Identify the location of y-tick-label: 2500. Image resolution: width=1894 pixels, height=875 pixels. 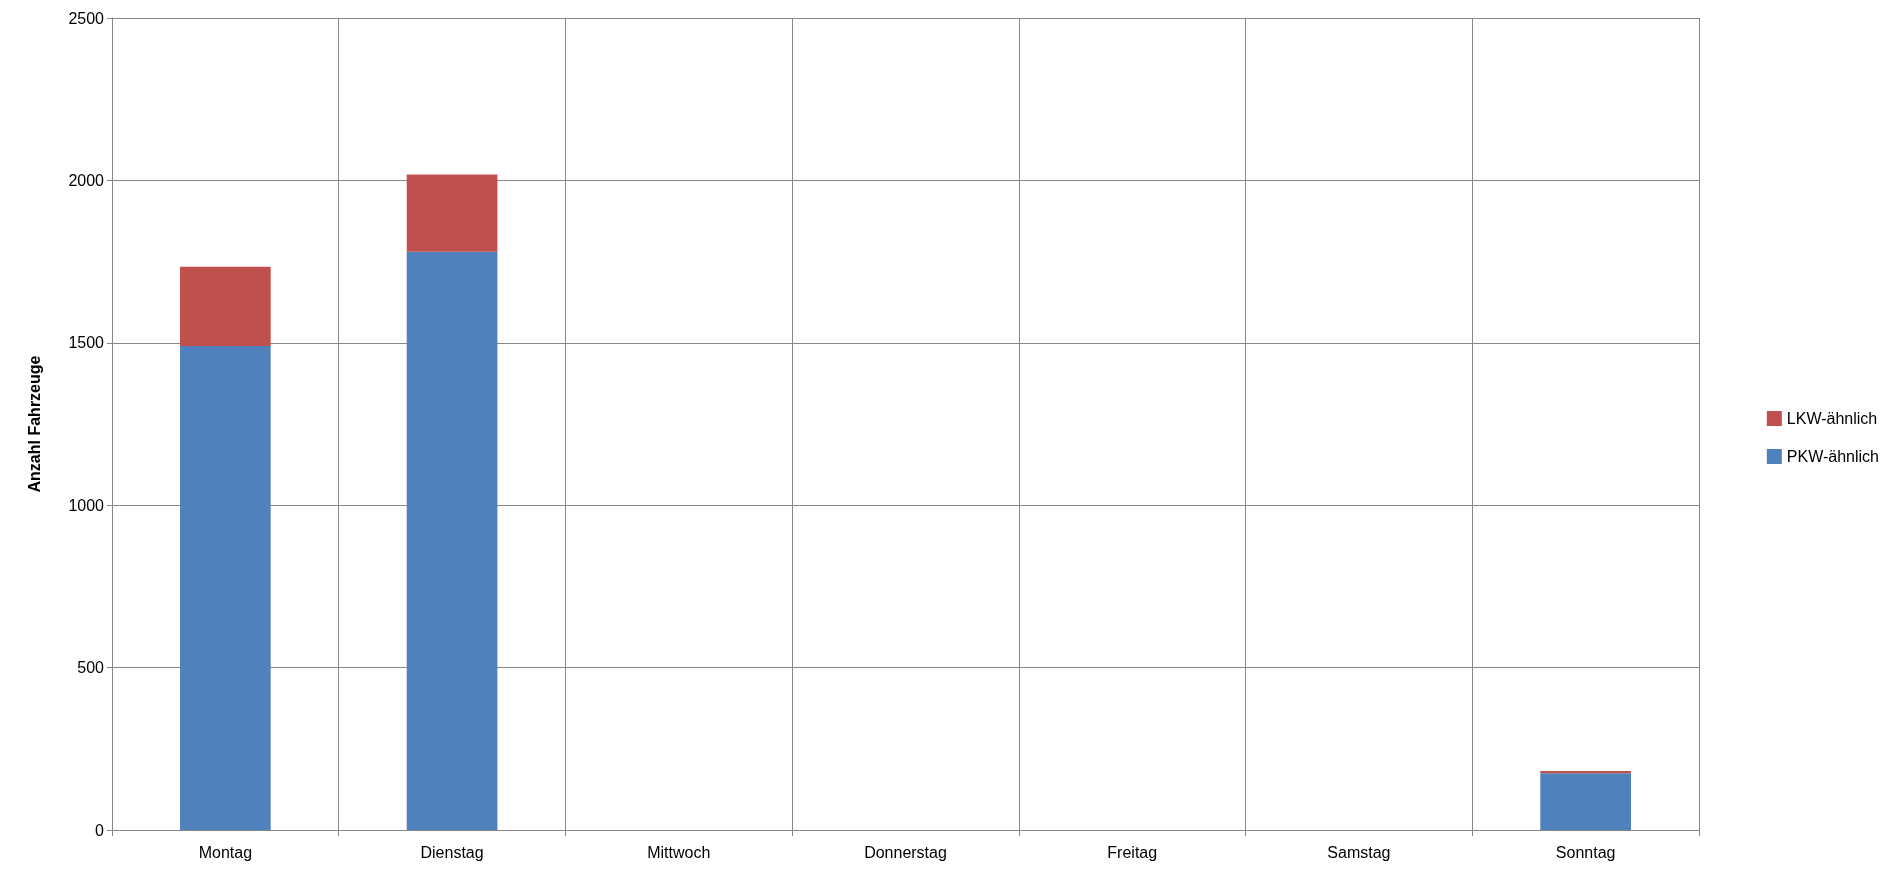
(86, 18).